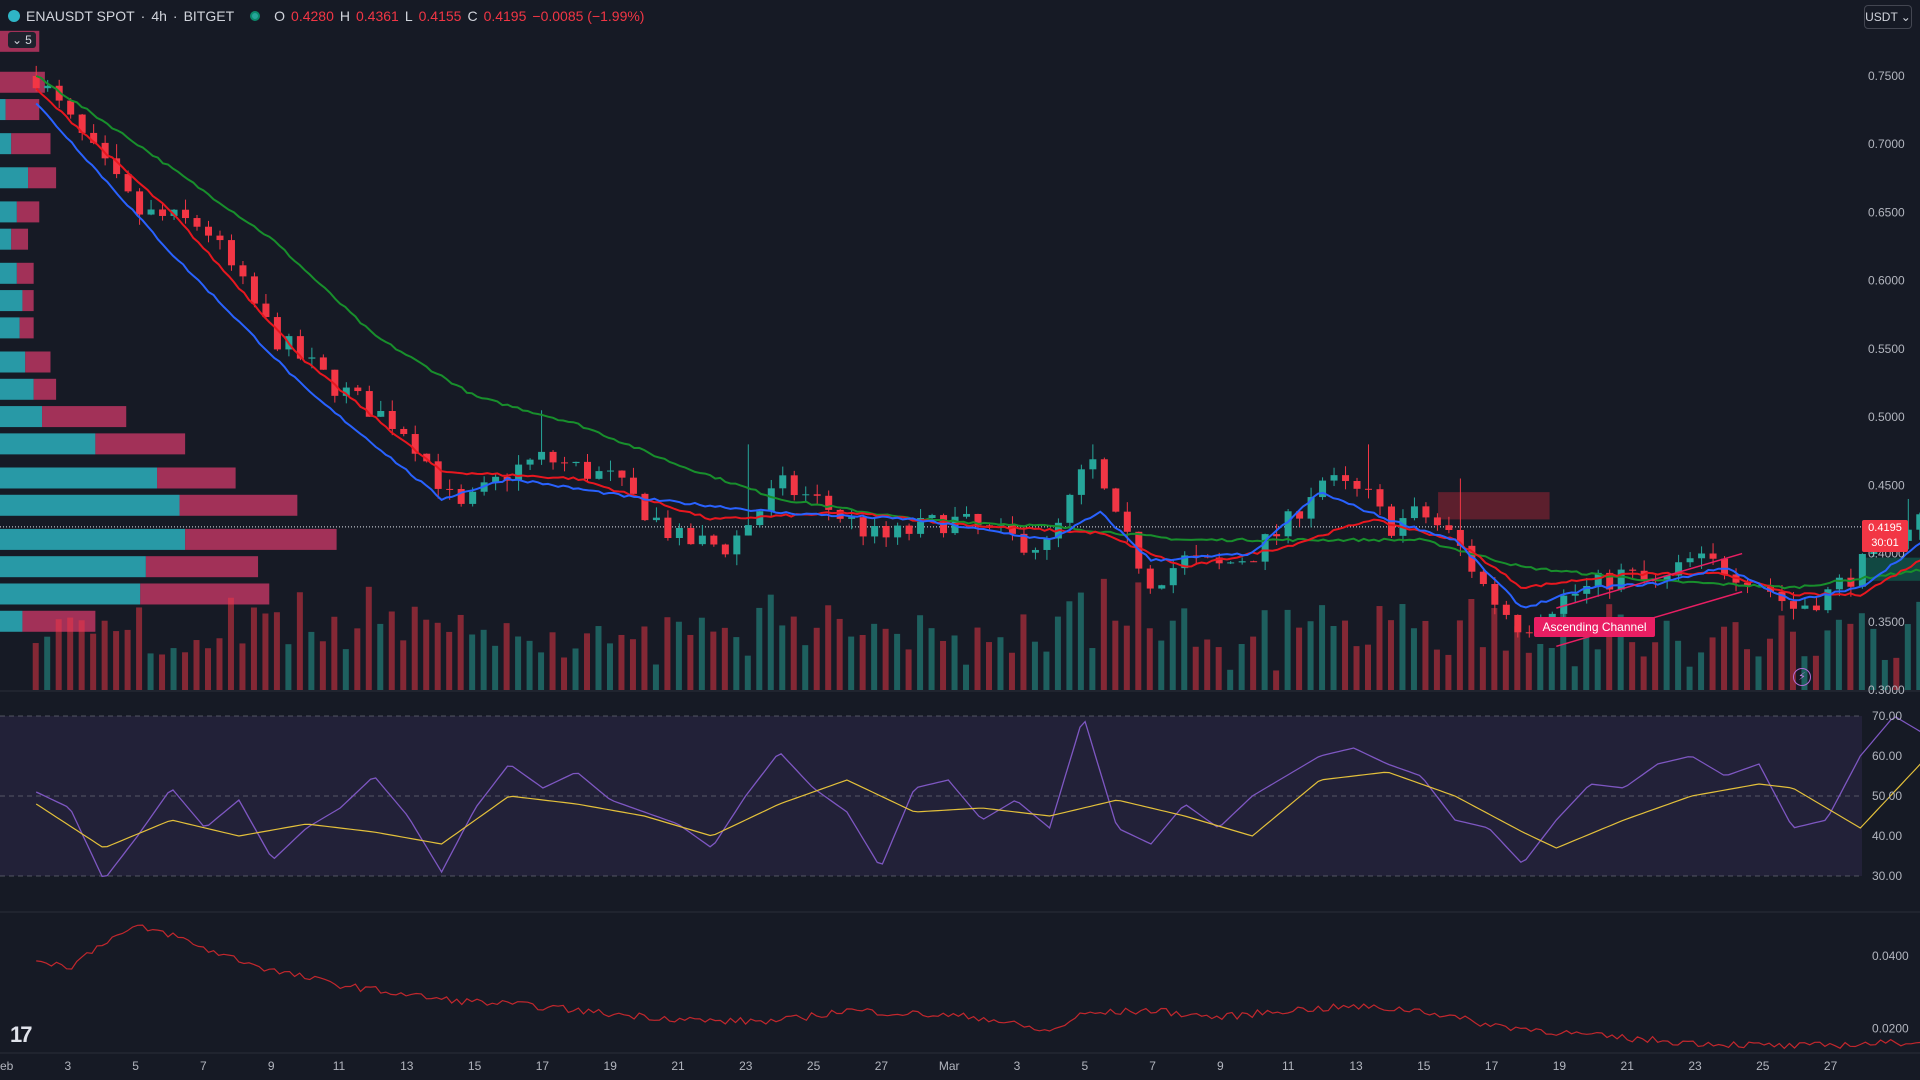 The width and height of the screenshot is (1920, 1080). Describe the element at coordinates (1886, 144) in the screenshot. I see `price-tick-label: 0.7000` at that location.